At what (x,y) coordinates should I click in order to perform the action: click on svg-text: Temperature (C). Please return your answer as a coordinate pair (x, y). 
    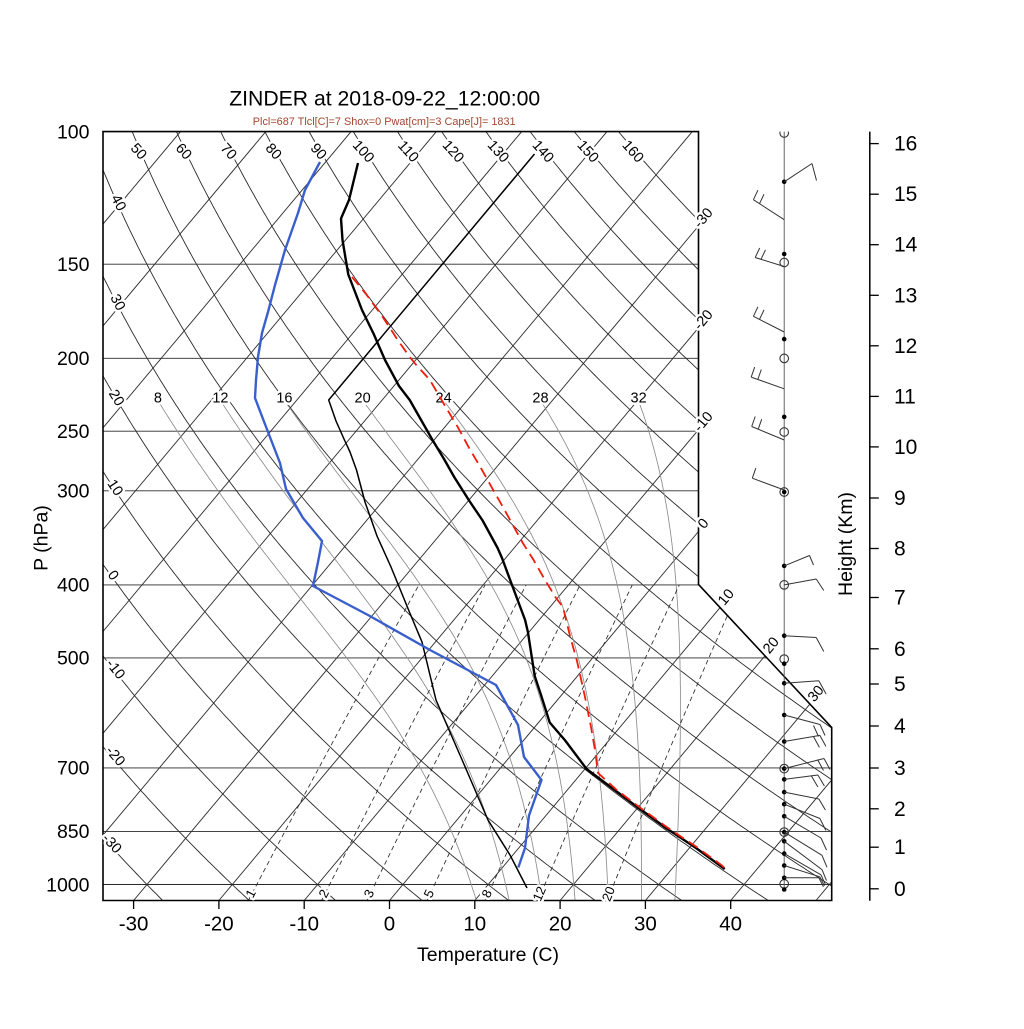
    Looking at the image, I should click on (488, 955).